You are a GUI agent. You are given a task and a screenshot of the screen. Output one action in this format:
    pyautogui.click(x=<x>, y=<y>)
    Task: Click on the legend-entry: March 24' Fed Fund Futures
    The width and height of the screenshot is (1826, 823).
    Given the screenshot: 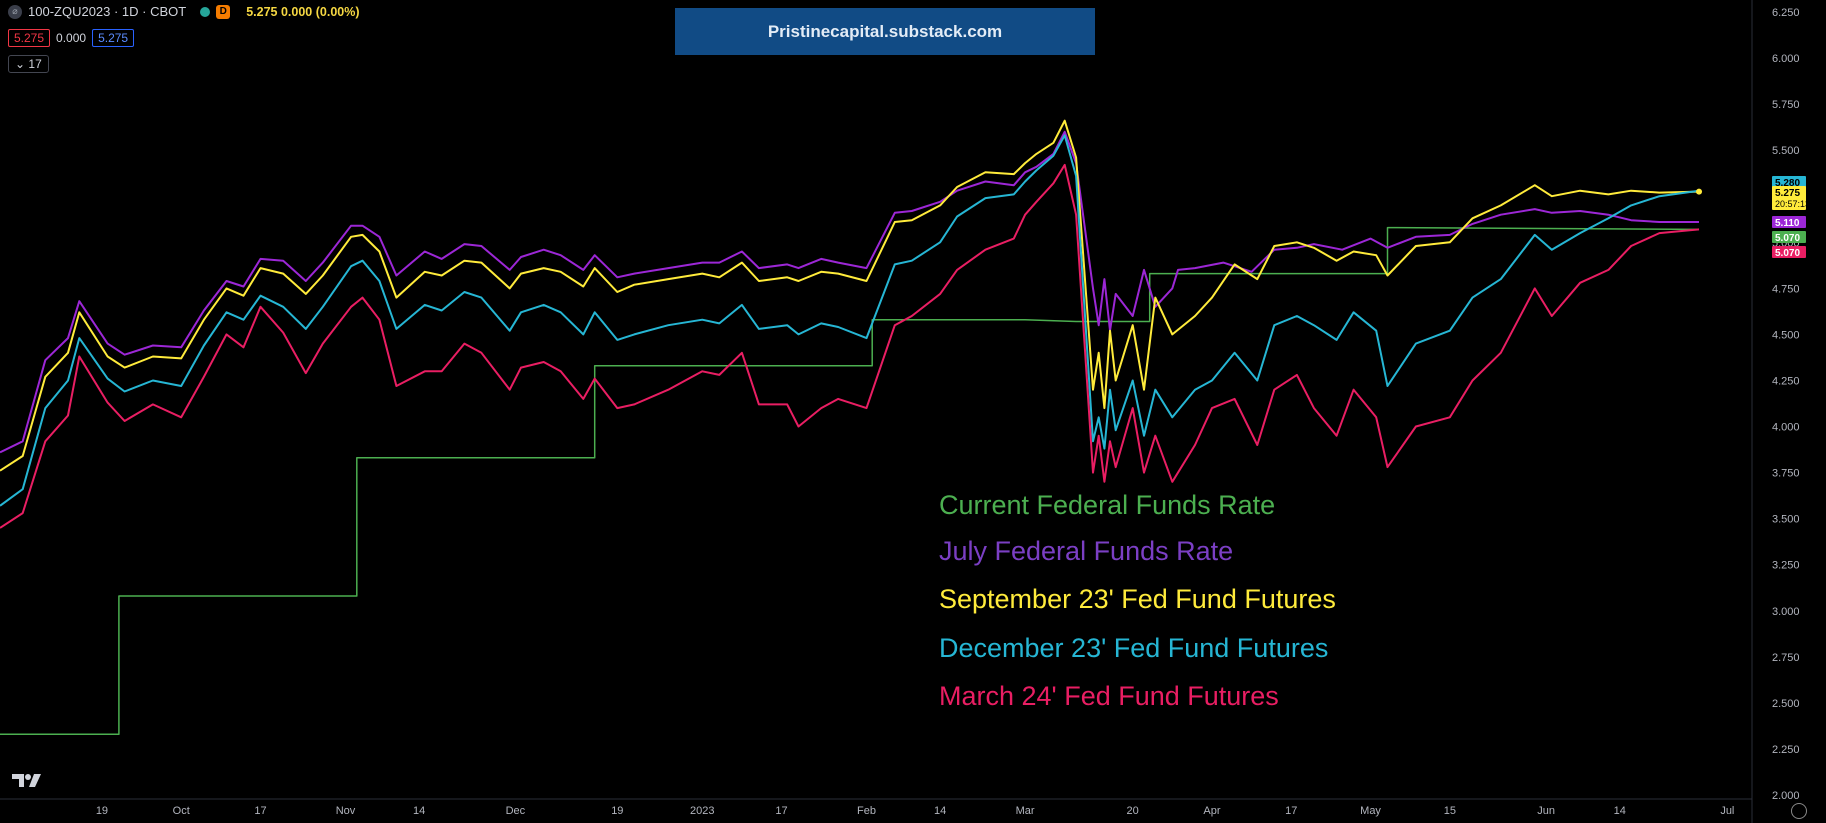 What is the action you would take?
    pyautogui.click(x=1109, y=696)
    